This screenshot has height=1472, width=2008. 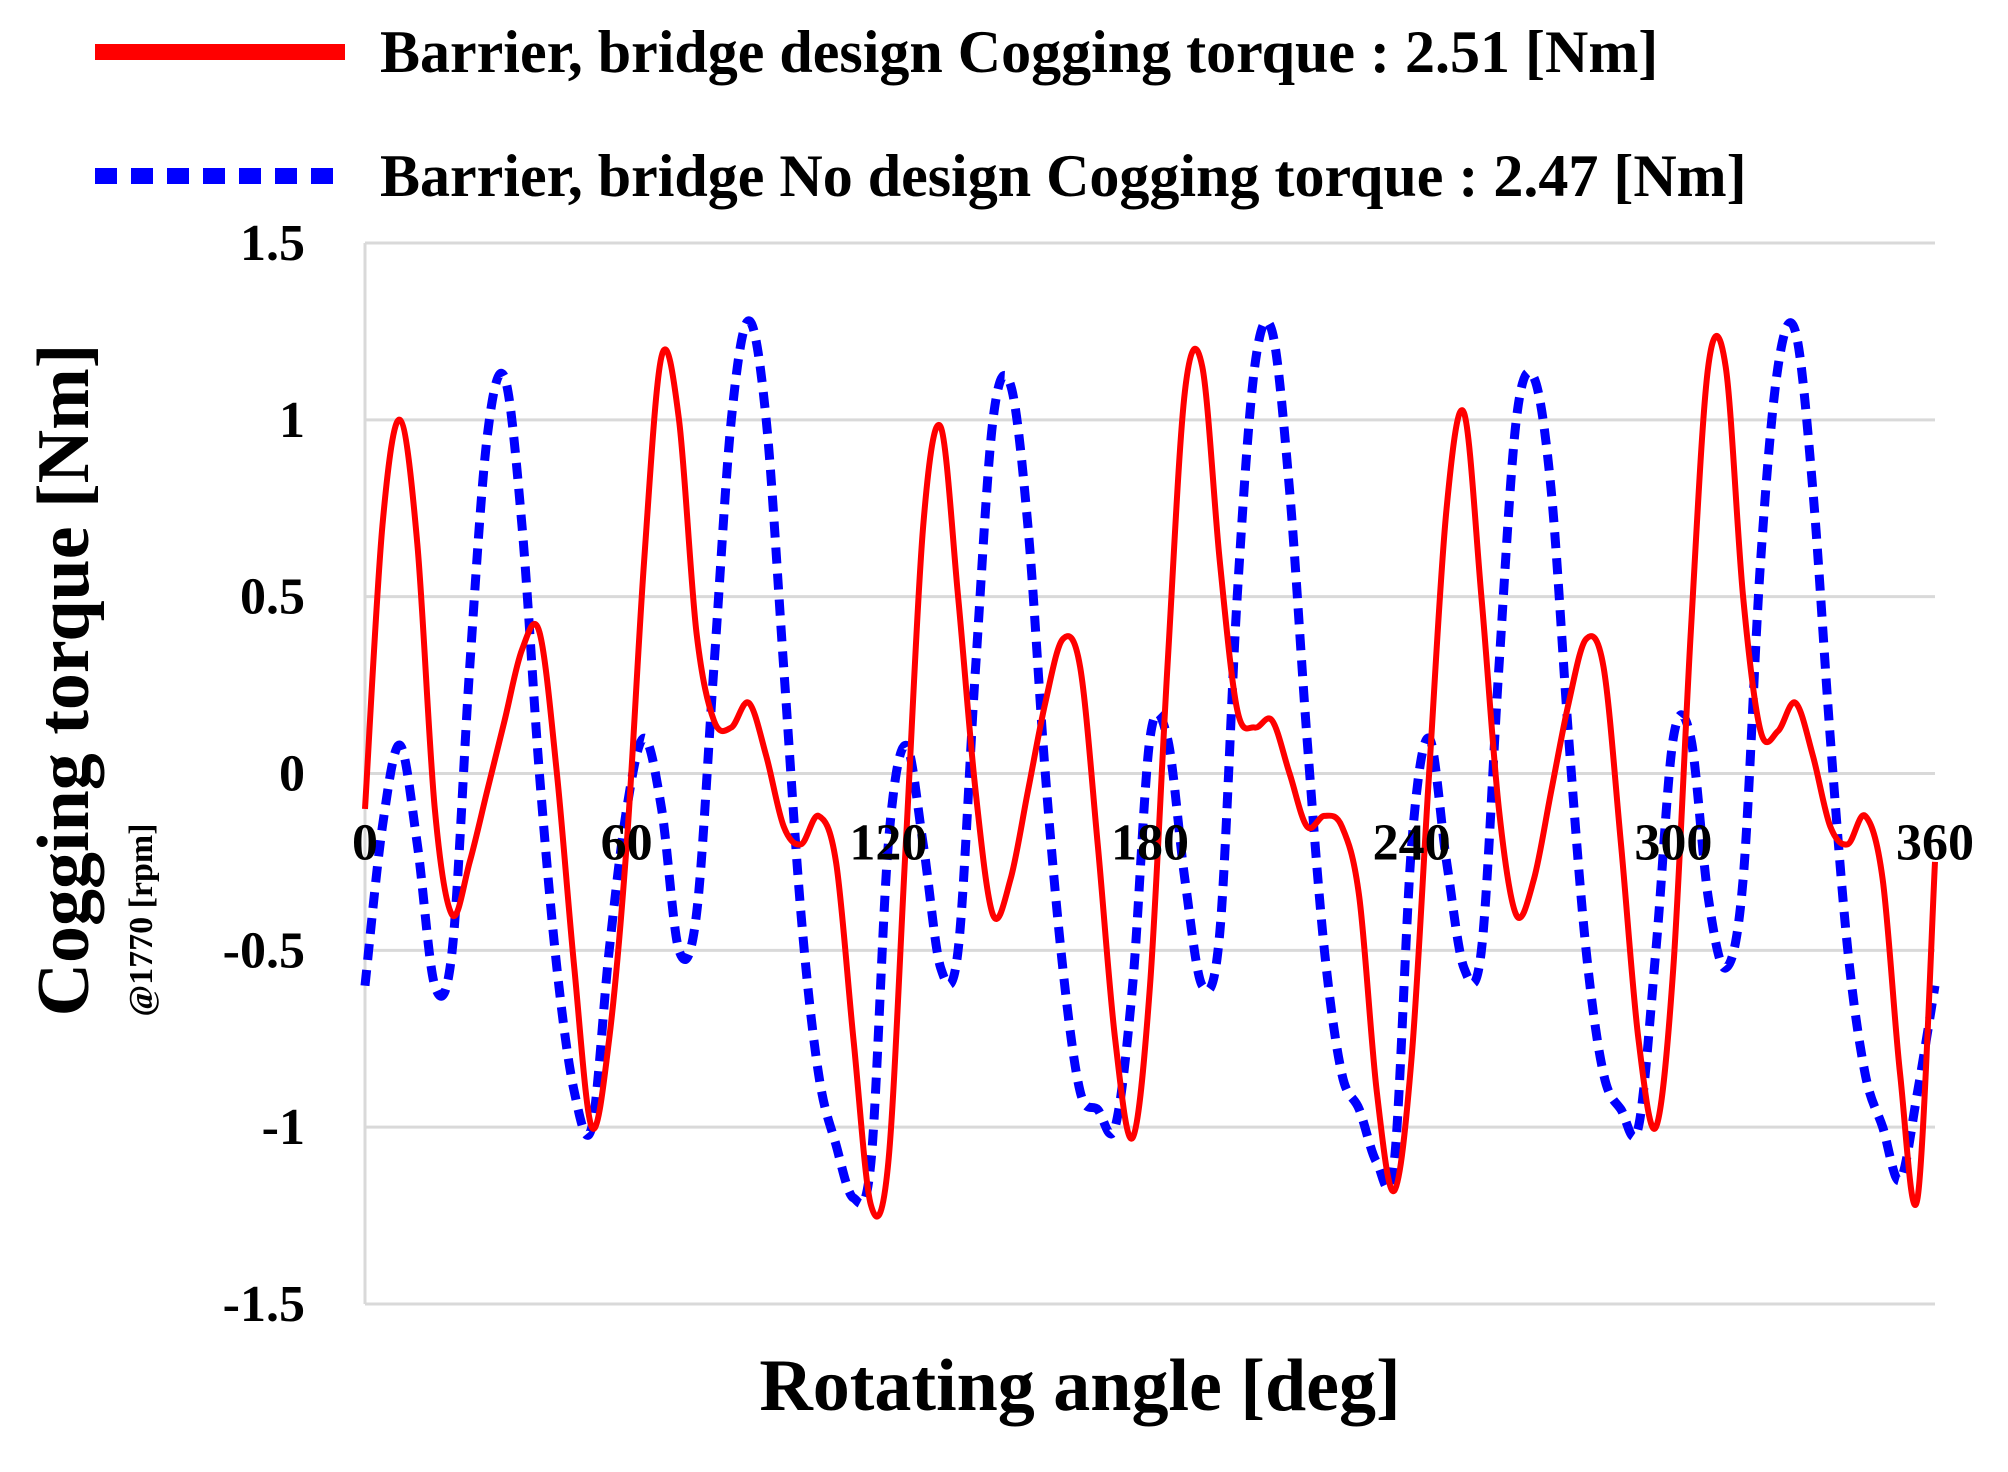 What do you see at coordinates (264, 950) in the screenshot?
I see `y-tick-label: -0.5` at bounding box center [264, 950].